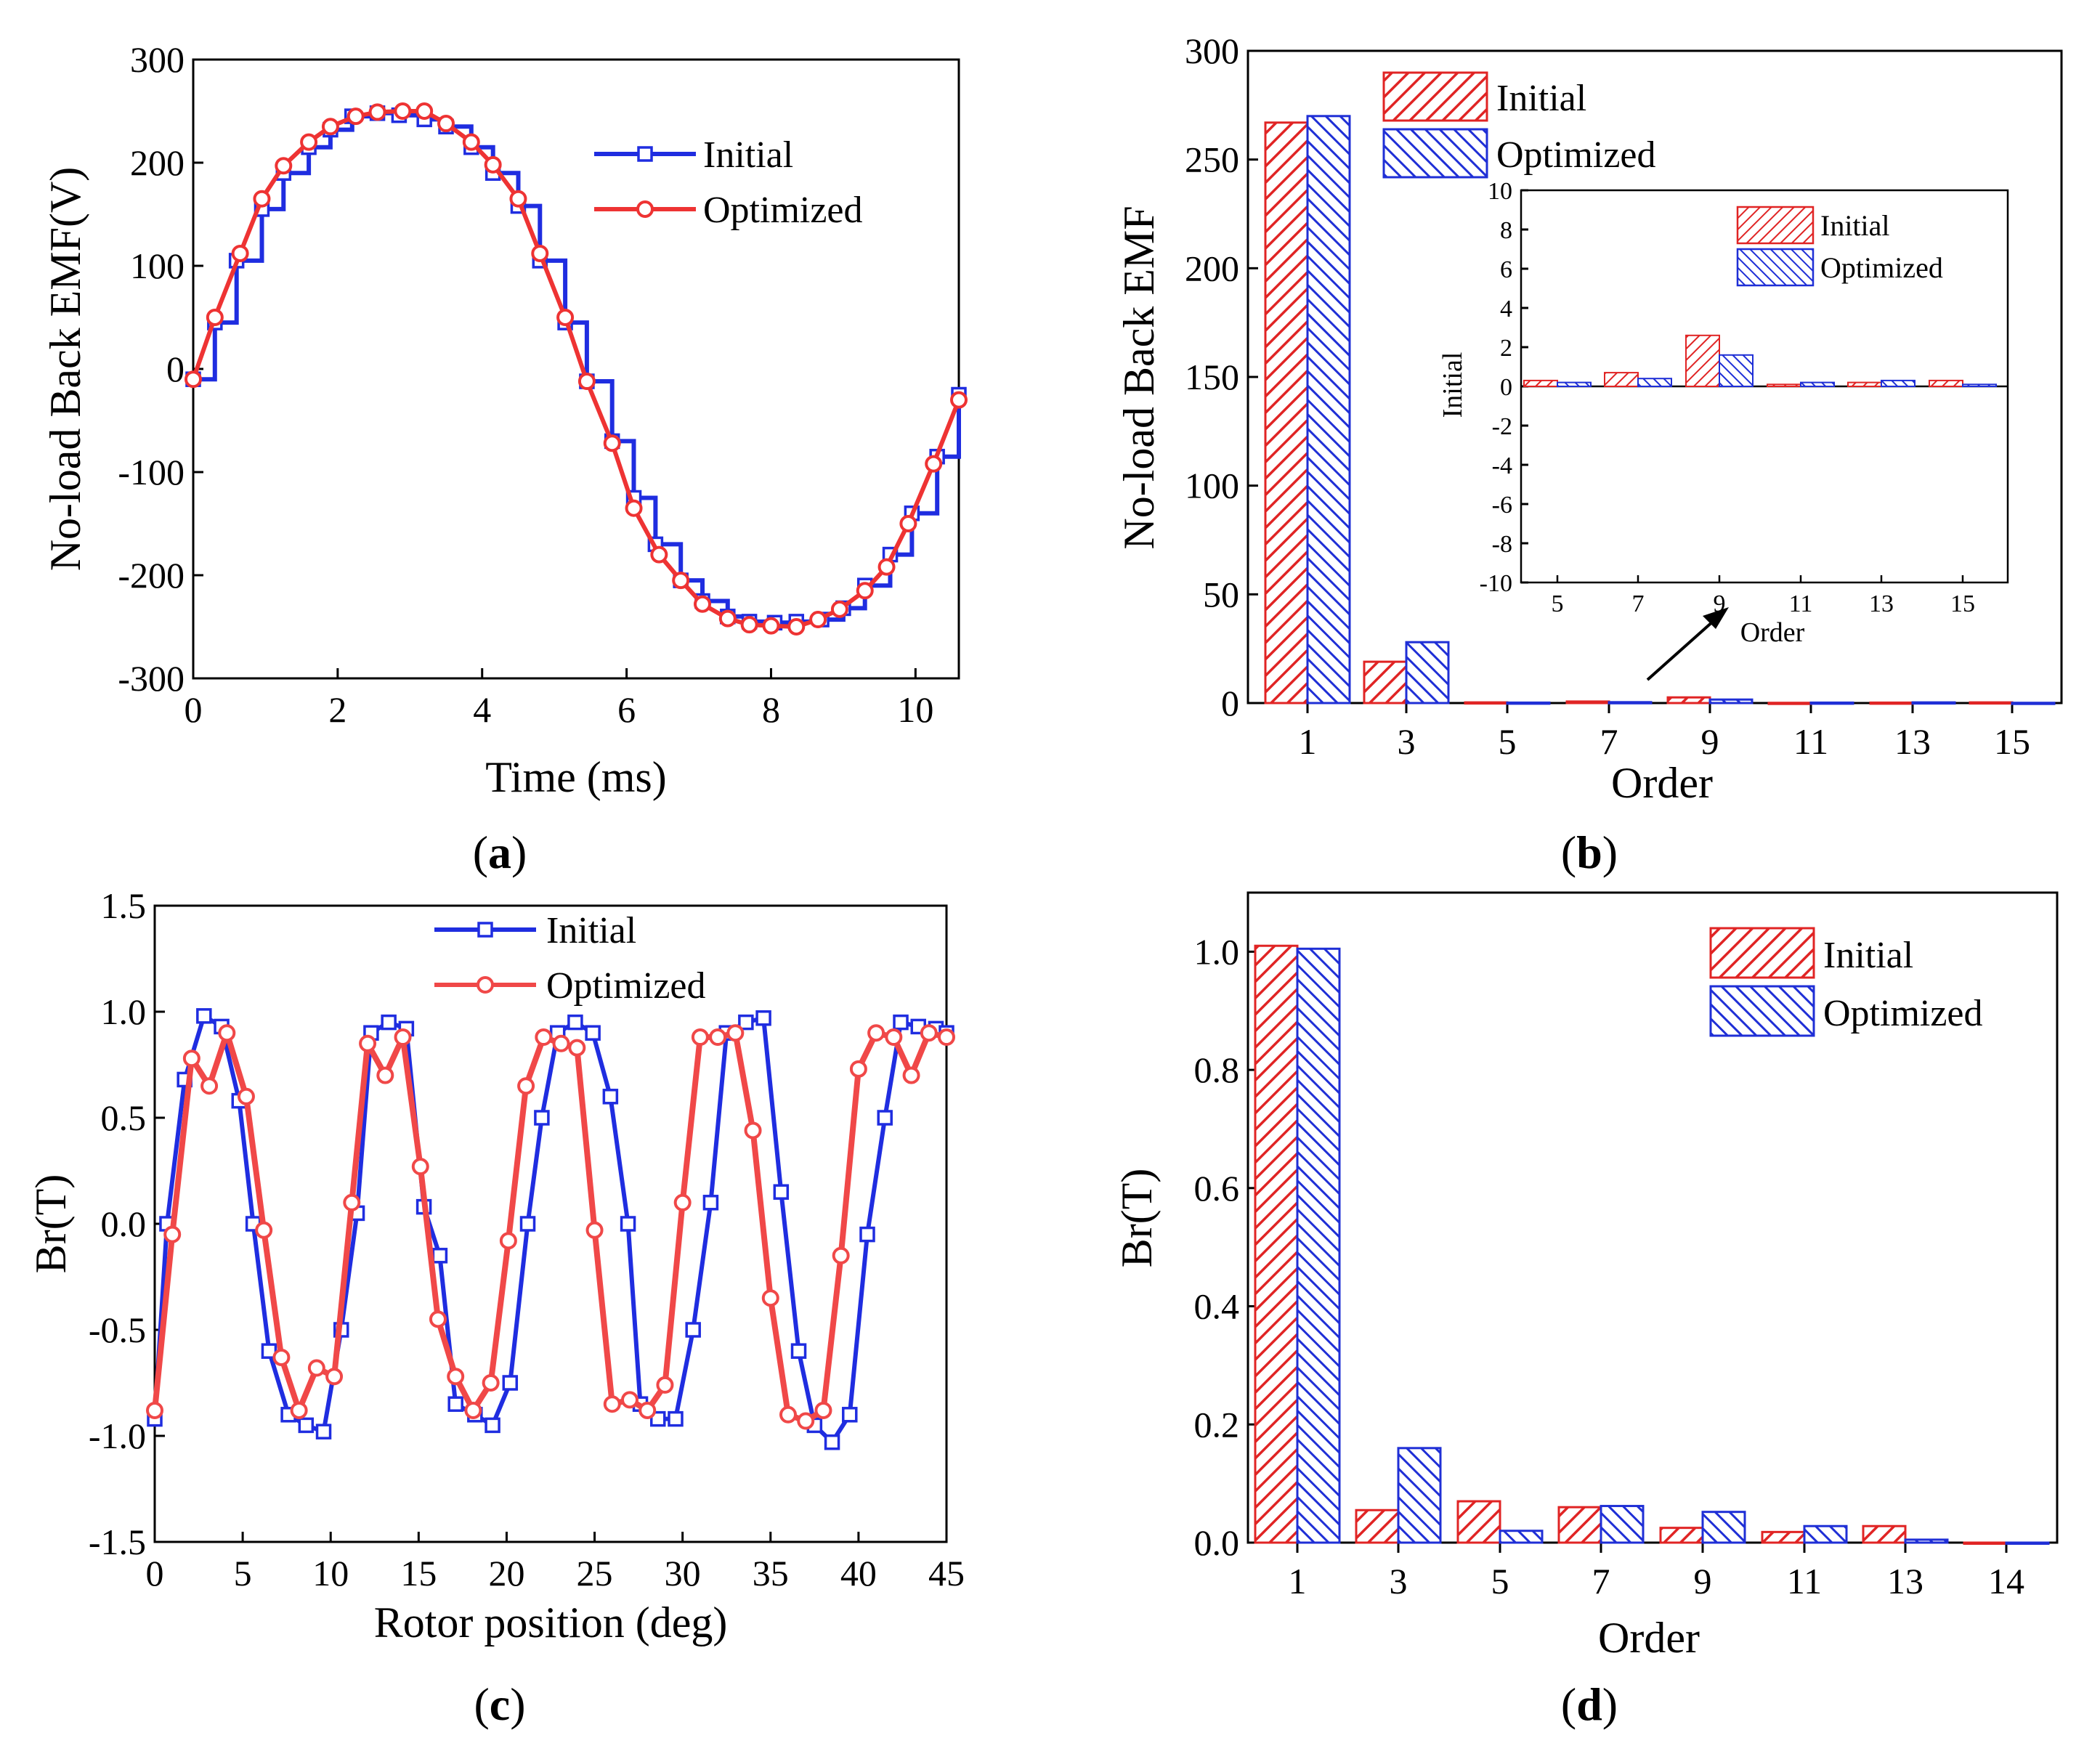 The height and width of the screenshot is (1738, 2100). What do you see at coordinates (2006, 1581) in the screenshot?
I see `x-tick-label-d: 14` at bounding box center [2006, 1581].